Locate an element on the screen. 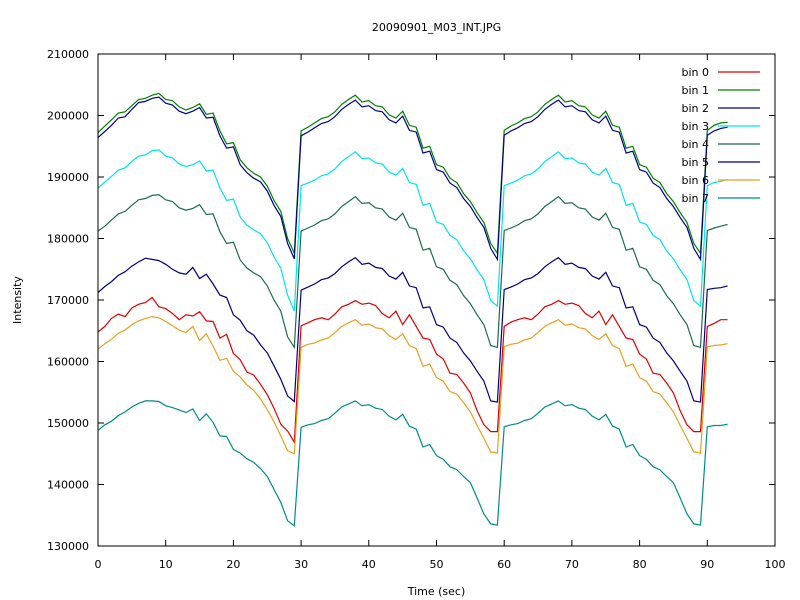  y-tick-label: 210000 is located at coordinates (68, 54).